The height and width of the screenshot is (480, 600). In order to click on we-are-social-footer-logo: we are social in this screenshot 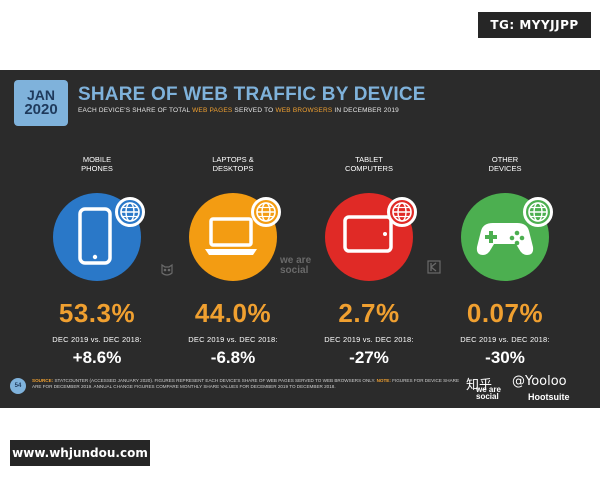, I will do `click(488, 393)`.